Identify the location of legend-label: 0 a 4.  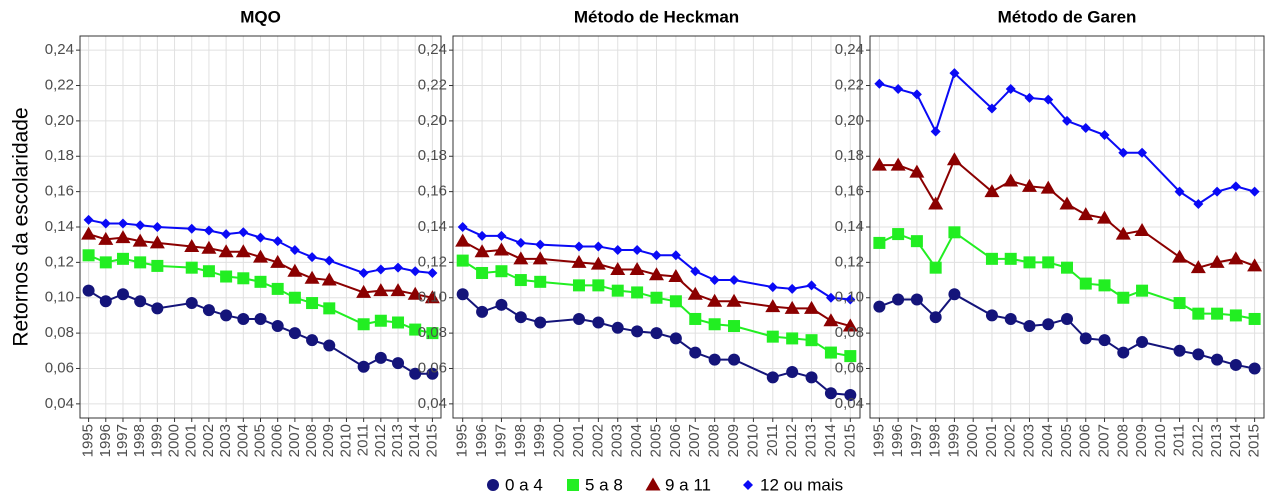
(524, 484).